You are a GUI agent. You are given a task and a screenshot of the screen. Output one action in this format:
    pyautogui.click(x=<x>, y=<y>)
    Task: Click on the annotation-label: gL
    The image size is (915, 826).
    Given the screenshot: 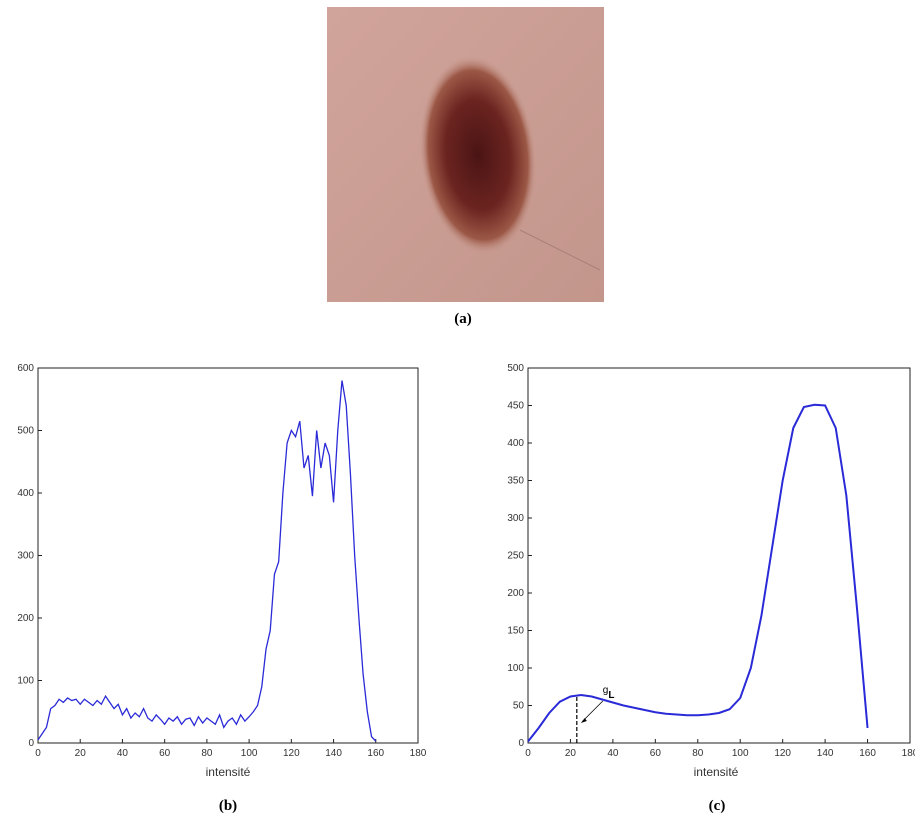 What is the action you would take?
    pyautogui.click(x=609, y=693)
    